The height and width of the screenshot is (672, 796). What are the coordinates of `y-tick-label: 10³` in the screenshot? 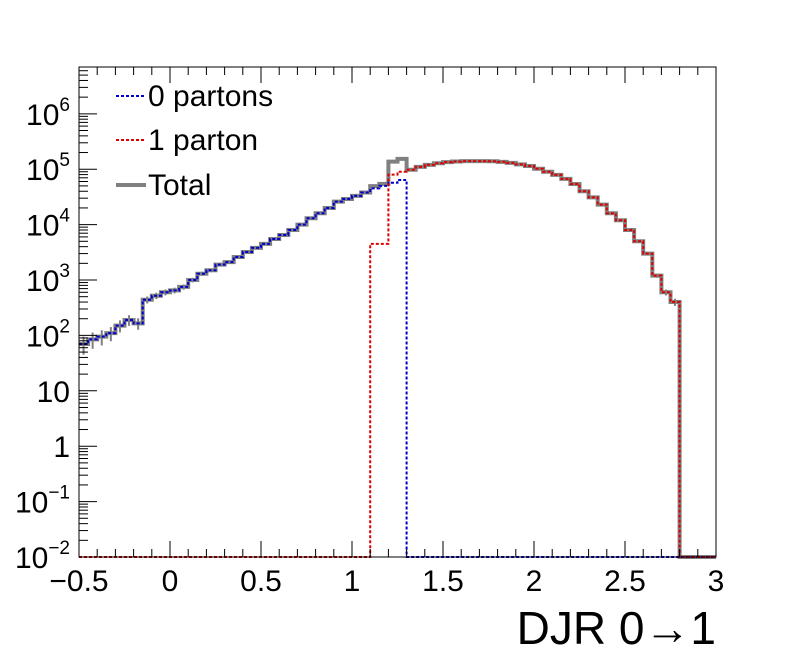 It's located at (48, 279).